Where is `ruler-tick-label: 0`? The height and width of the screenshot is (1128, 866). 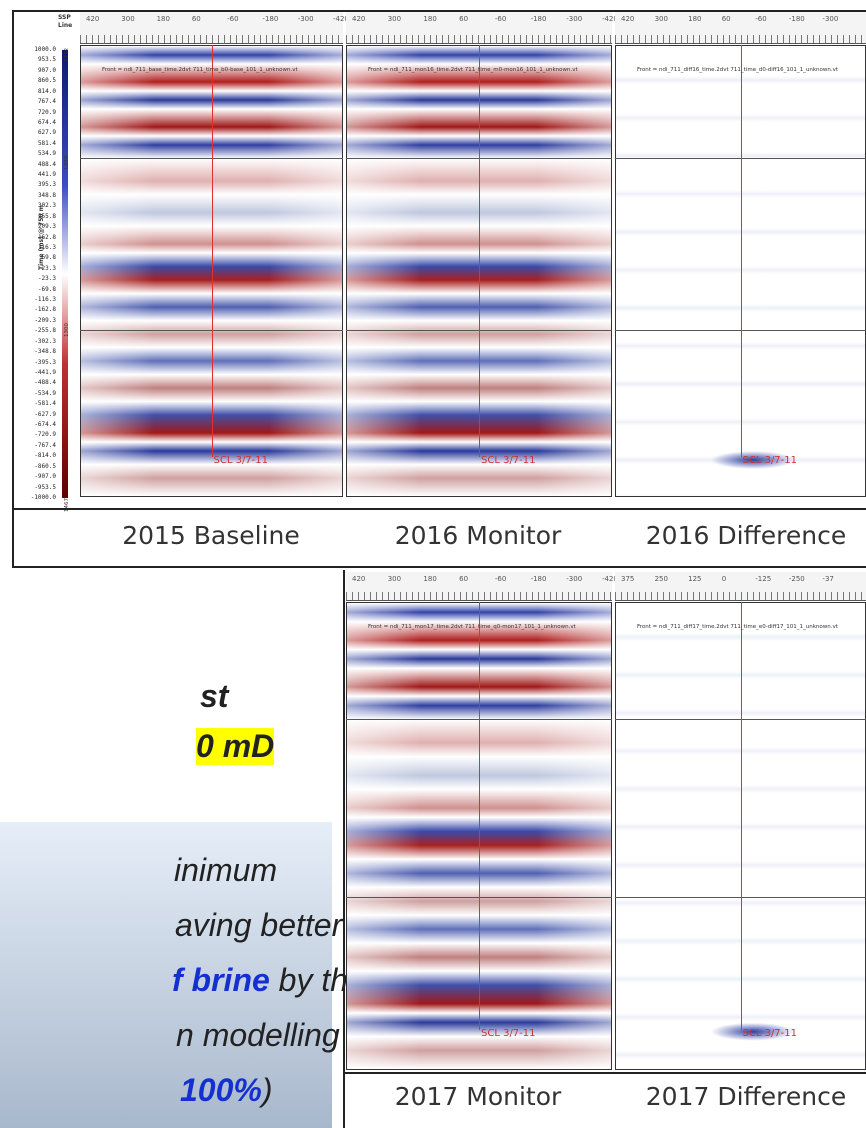 ruler-tick-label: 0 is located at coordinates (724, 579).